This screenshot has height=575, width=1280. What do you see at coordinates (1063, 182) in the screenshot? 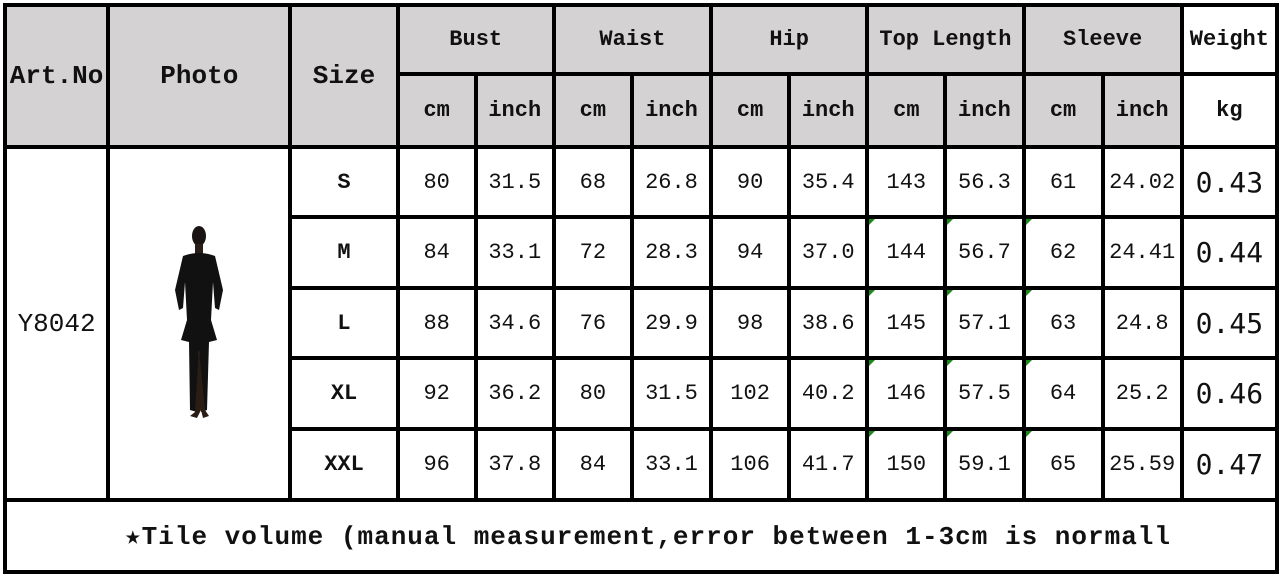
I see `sleeve-cm-value: 61` at bounding box center [1063, 182].